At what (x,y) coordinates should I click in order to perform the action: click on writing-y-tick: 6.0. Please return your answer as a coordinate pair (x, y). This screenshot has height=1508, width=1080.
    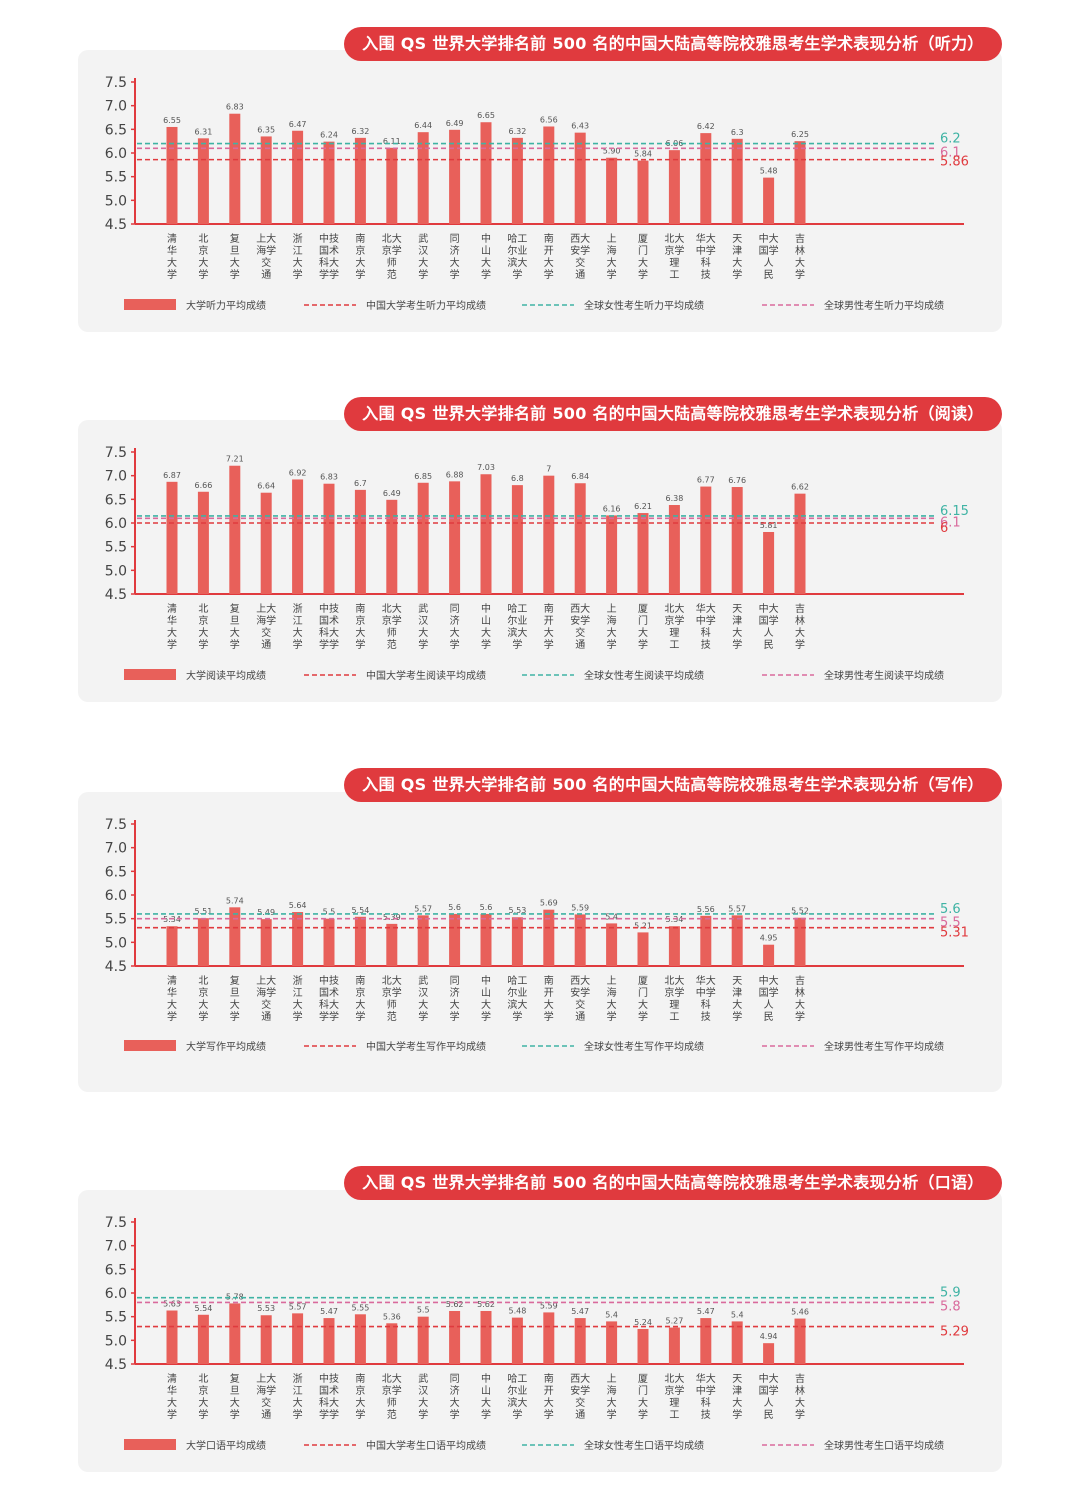
    Looking at the image, I should click on (116, 896).